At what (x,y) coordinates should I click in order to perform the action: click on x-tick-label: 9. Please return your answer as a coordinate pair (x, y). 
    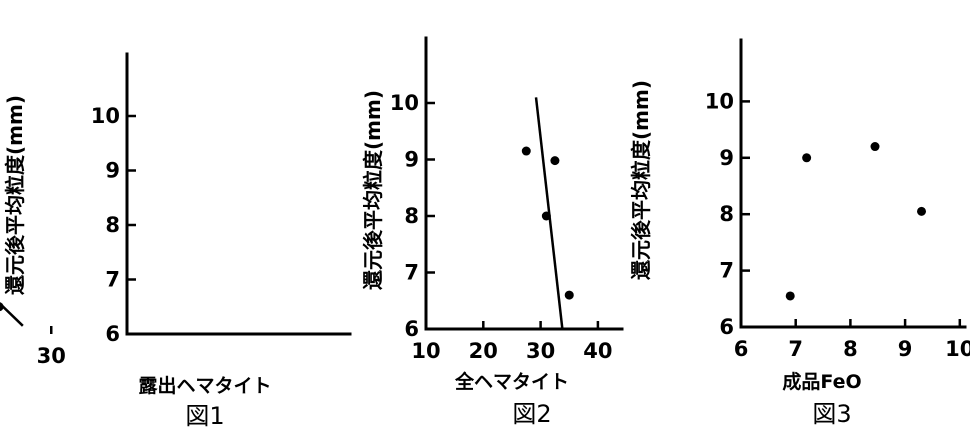
    Looking at the image, I should click on (905, 349).